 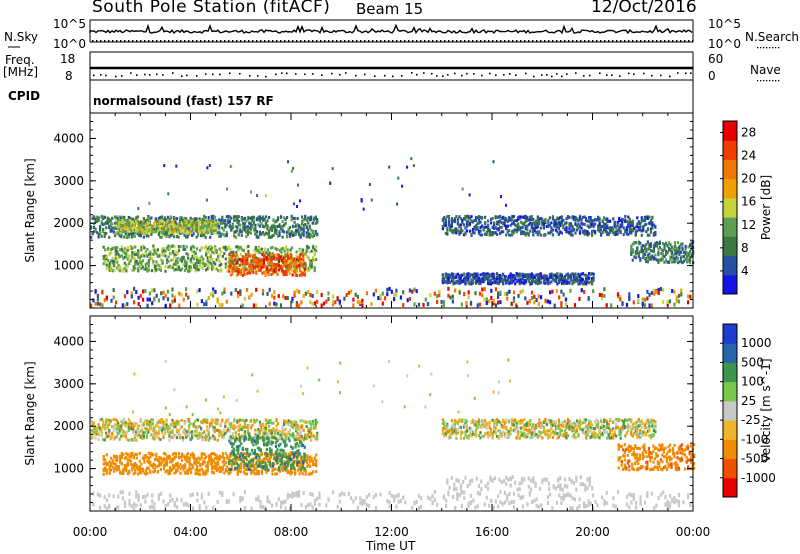 What do you see at coordinates (730, 169) in the screenshot?
I see `colorbar-segment` at bounding box center [730, 169].